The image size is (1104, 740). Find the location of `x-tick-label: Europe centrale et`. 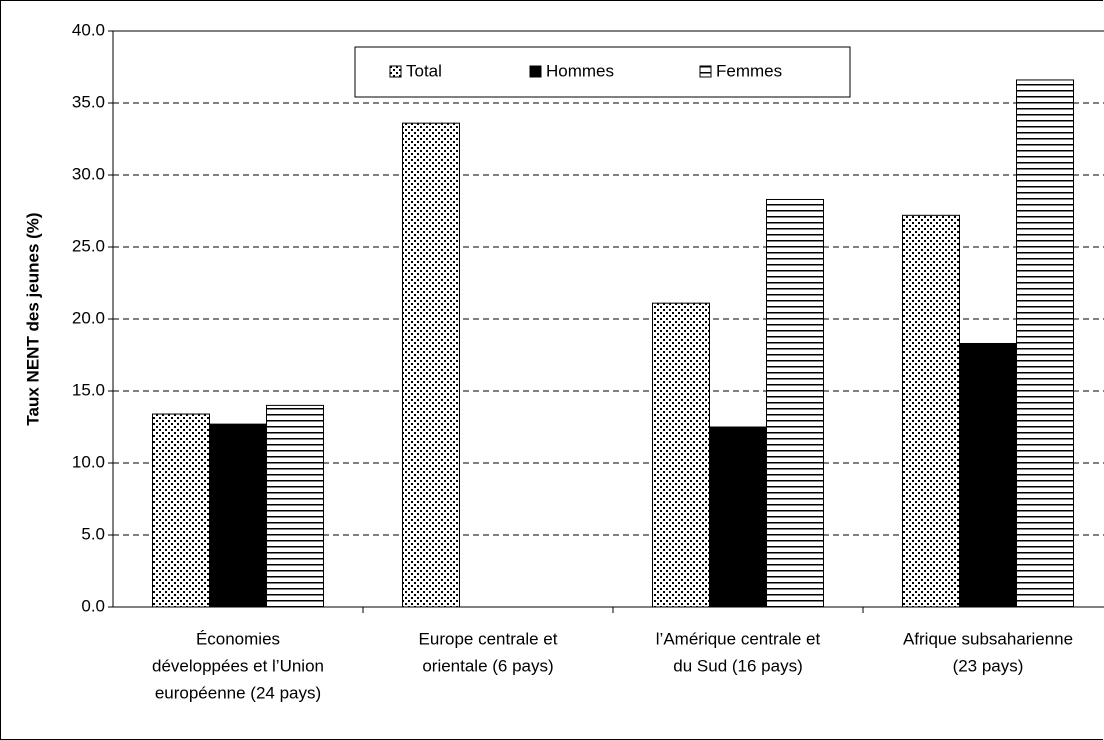

x-tick-label: Europe centrale et is located at coordinates (488, 638).